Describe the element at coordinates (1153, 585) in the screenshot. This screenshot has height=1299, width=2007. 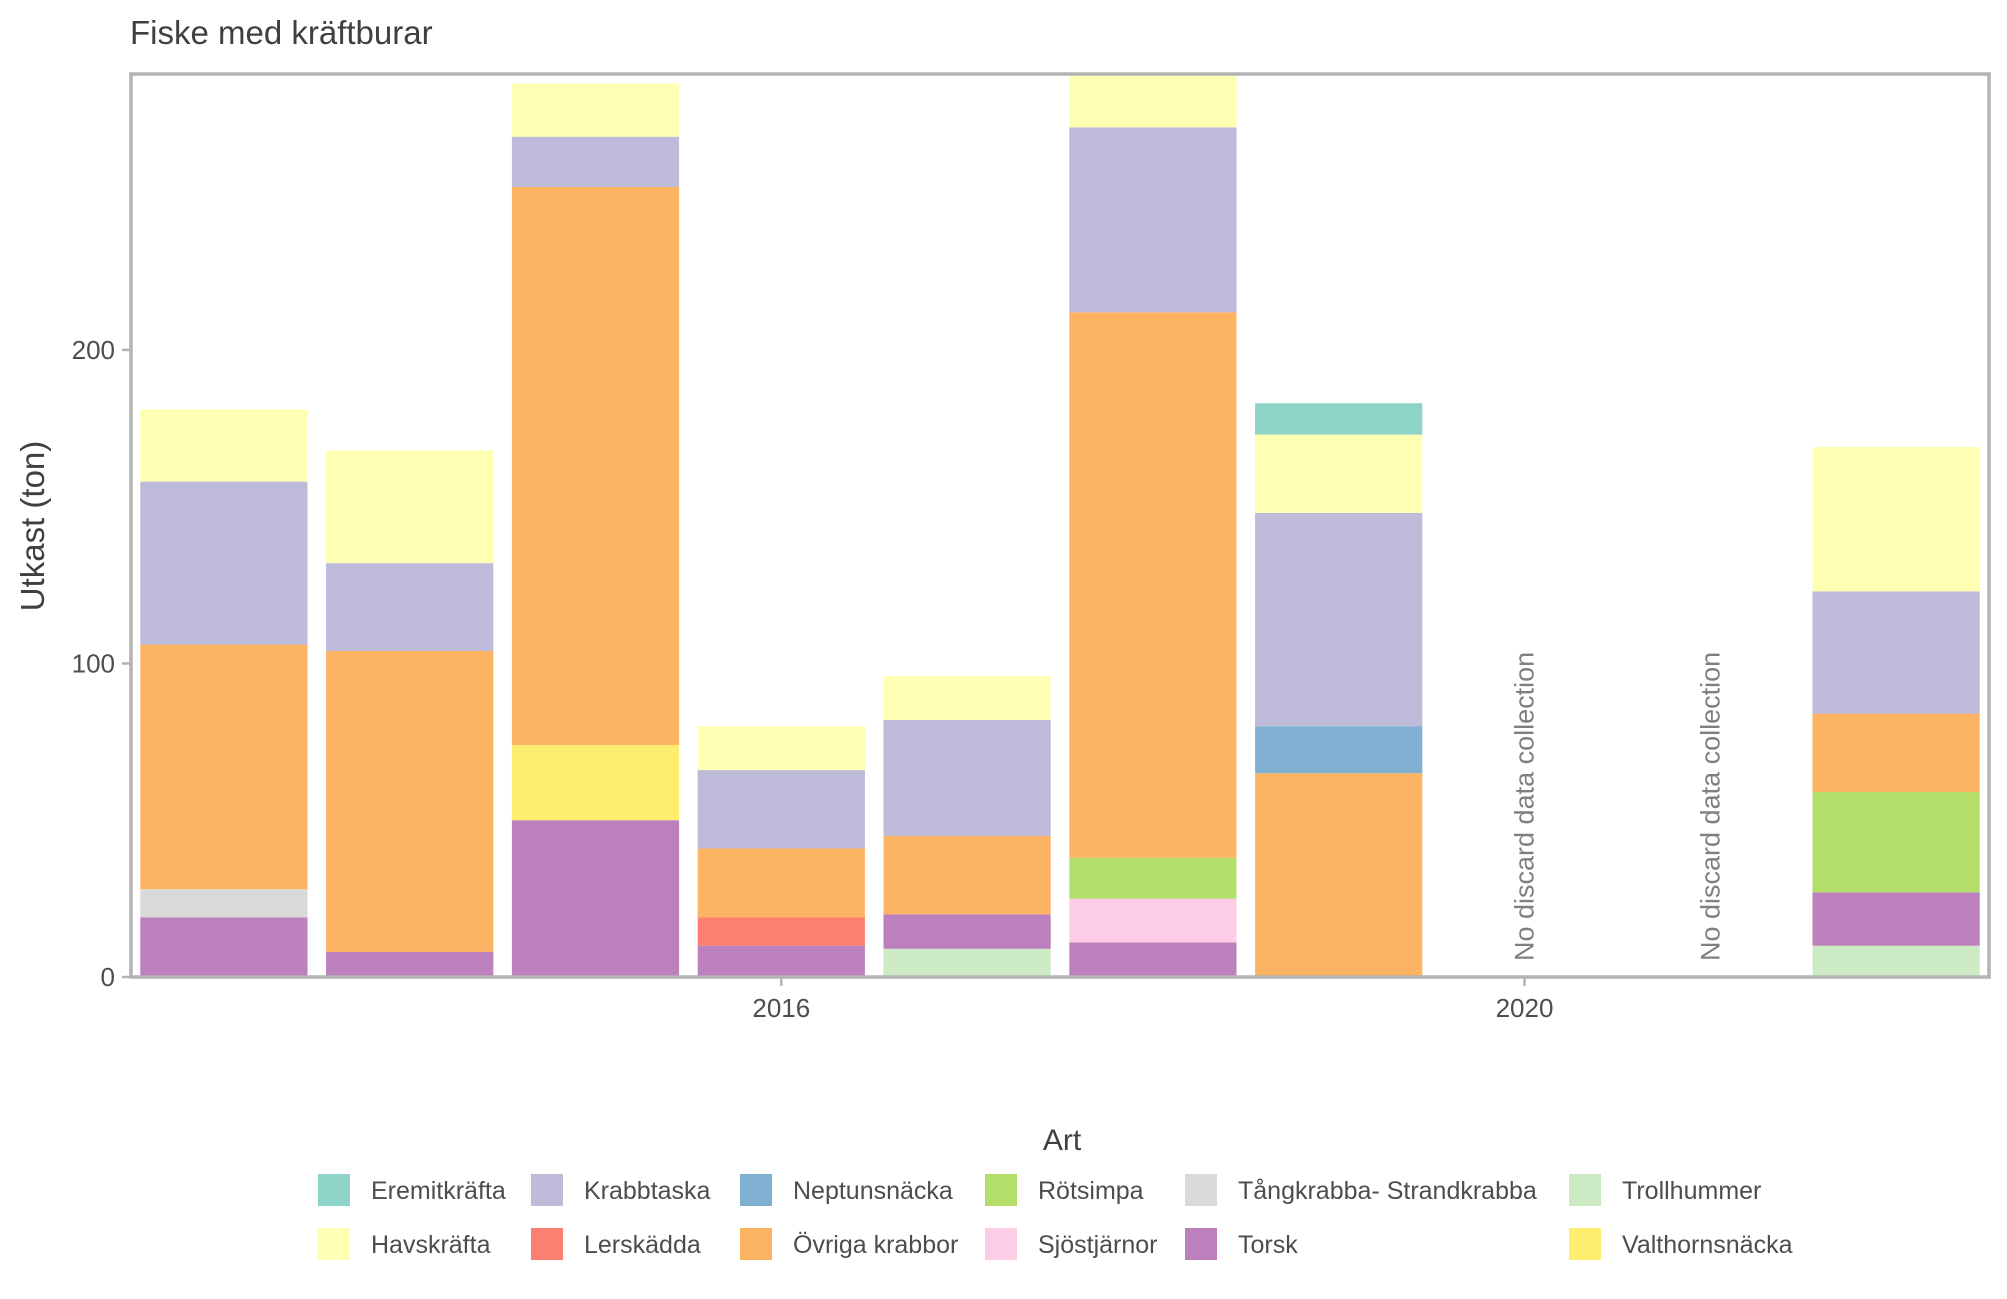
I see `bar-2018-ovriga-krabbor` at that location.